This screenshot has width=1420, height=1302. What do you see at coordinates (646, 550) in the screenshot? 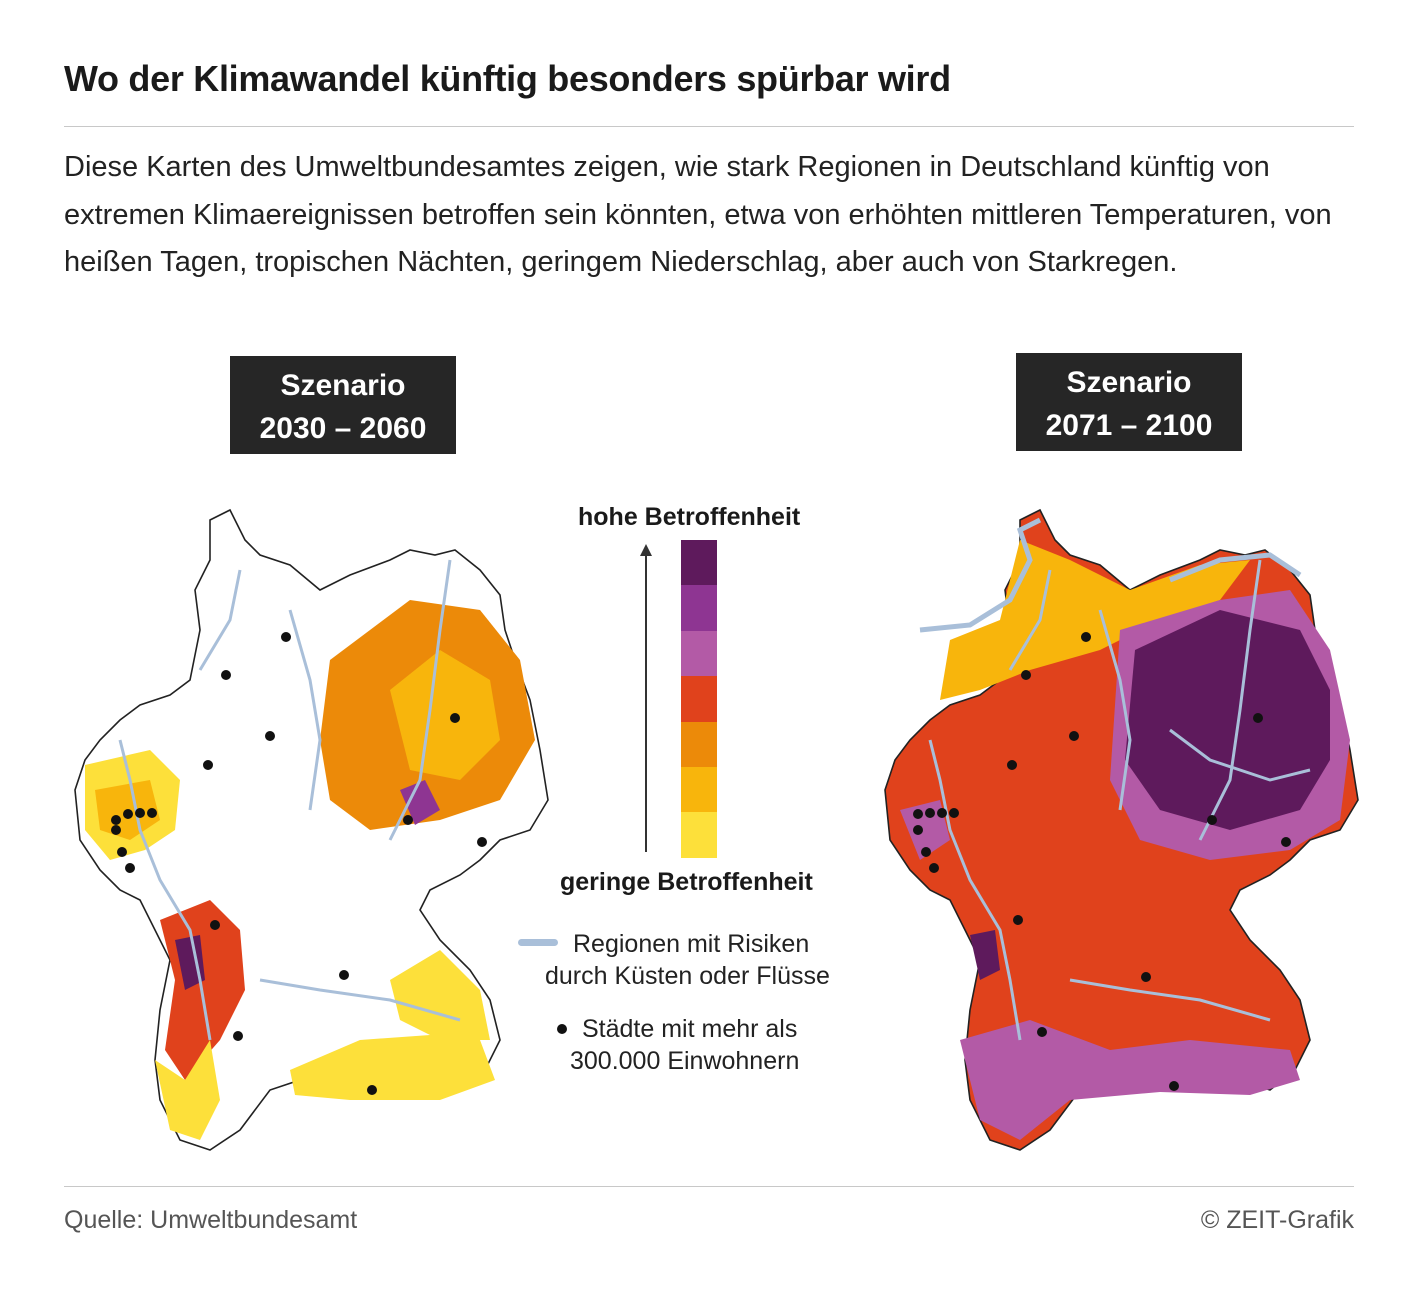
I see `arrow-up-icon` at bounding box center [646, 550].